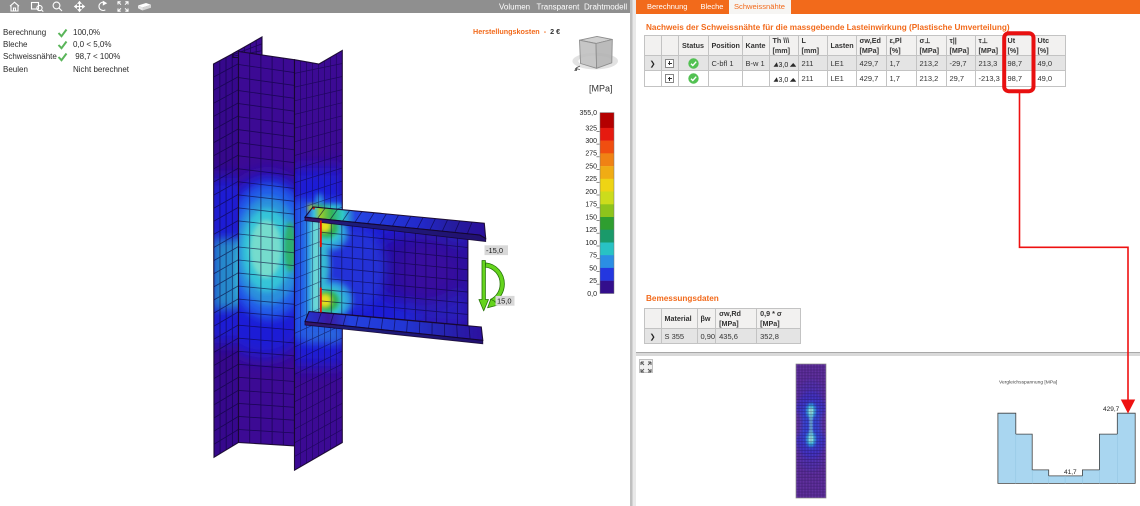 The image size is (1140, 506). Describe the element at coordinates (591, 192) in the screenshot. I see `svg-text: 200` at that location.